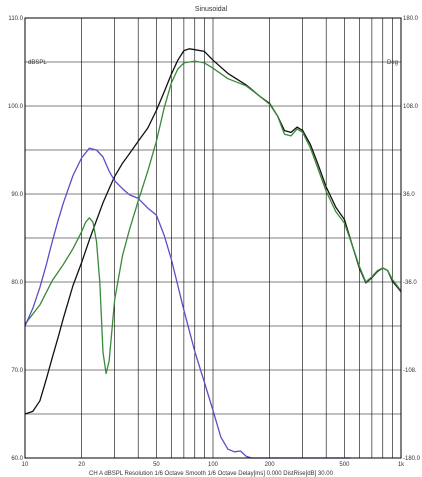 Image resolution: width=422 pixels, height=477 pixels. I want to click on x-tick-label: 500, so click(344, 465).